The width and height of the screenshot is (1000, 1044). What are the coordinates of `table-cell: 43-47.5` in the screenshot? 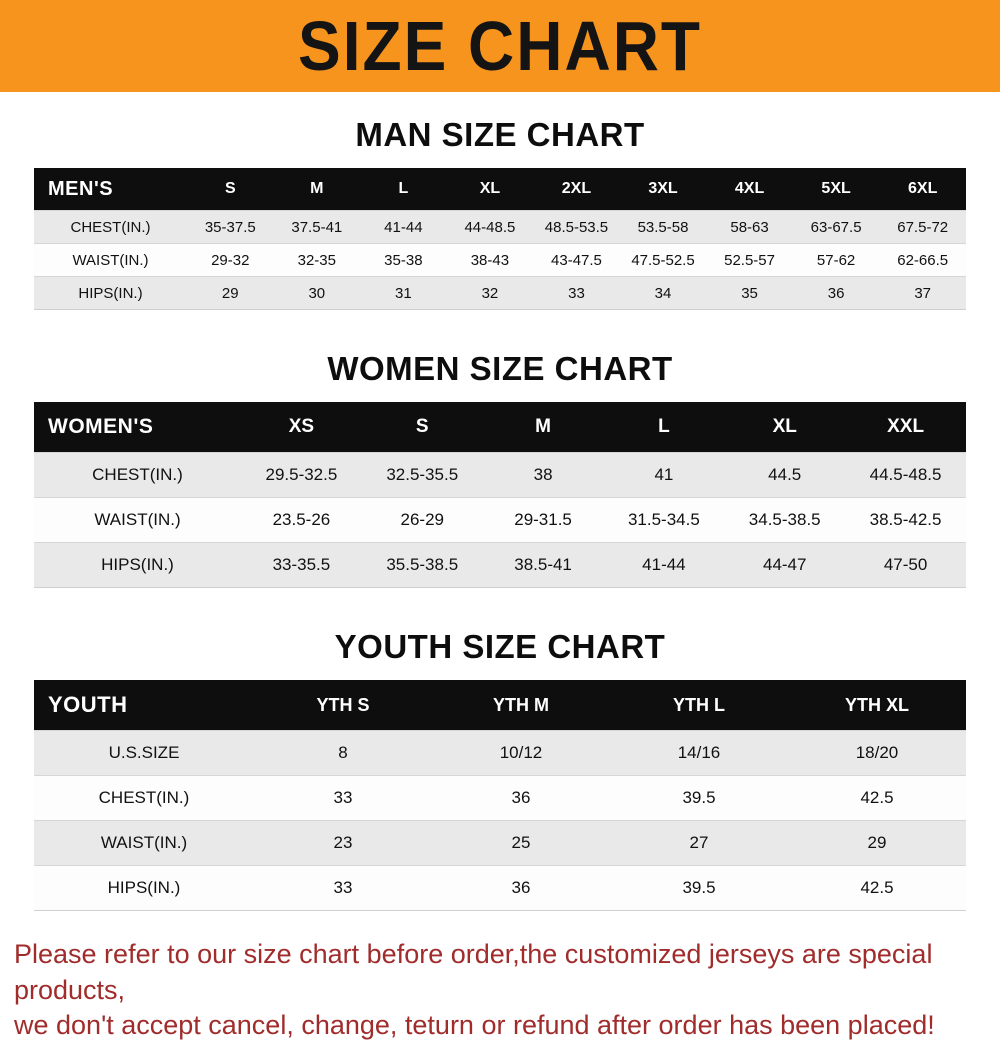 It's located at (576, 260).